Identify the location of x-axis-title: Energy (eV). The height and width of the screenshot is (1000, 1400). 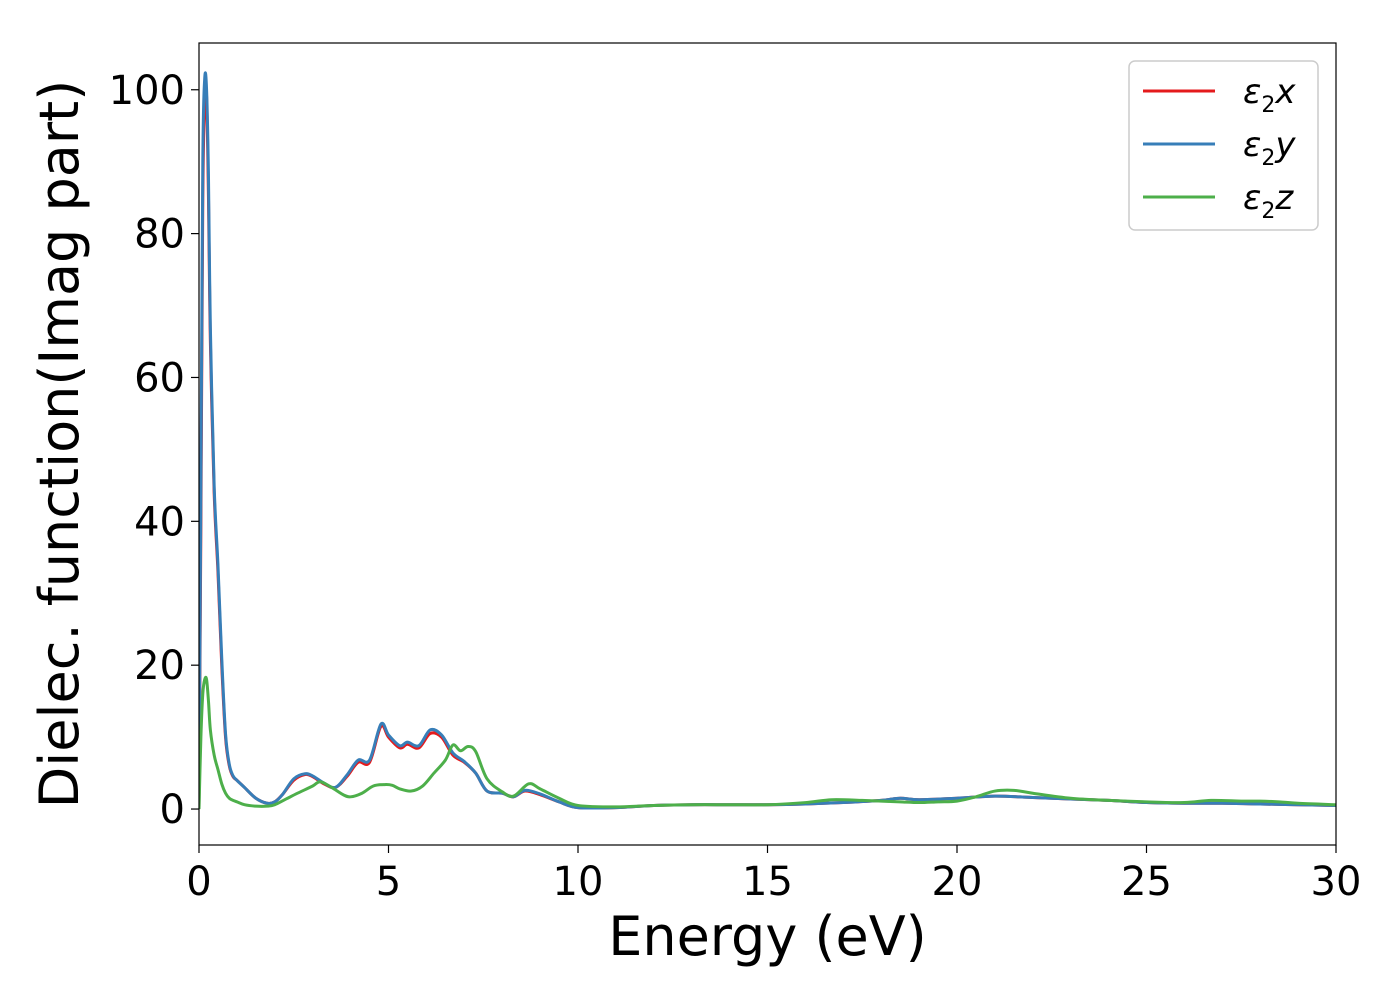
(767, 936).